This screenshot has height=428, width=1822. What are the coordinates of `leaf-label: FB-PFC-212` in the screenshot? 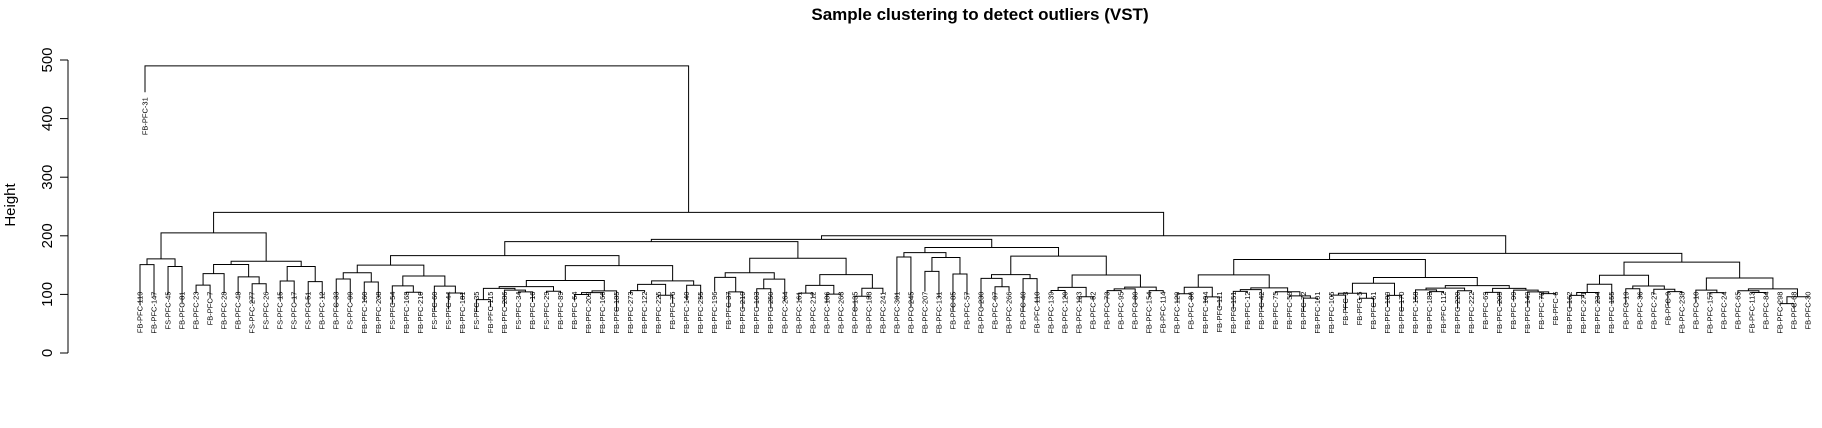 It's located at (812, 313).